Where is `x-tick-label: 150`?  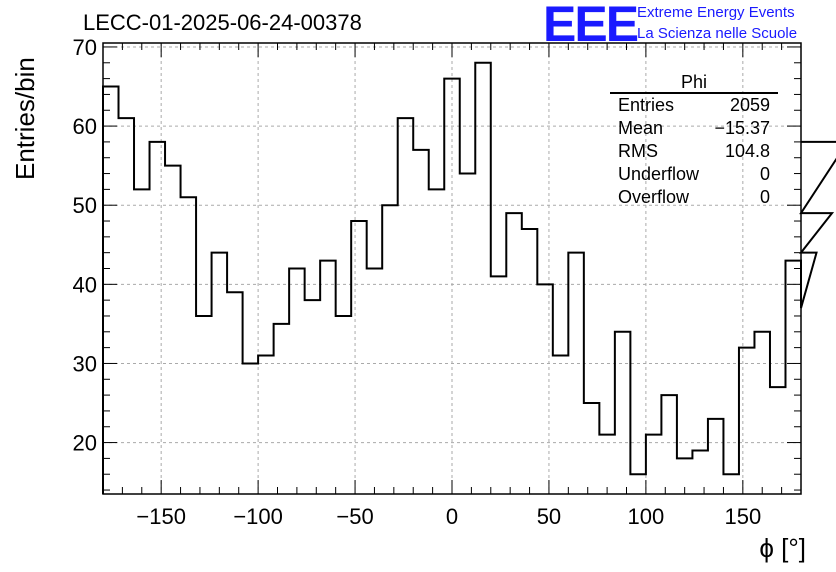
x-tick-label: 150 is located at coordinates (742, 516).